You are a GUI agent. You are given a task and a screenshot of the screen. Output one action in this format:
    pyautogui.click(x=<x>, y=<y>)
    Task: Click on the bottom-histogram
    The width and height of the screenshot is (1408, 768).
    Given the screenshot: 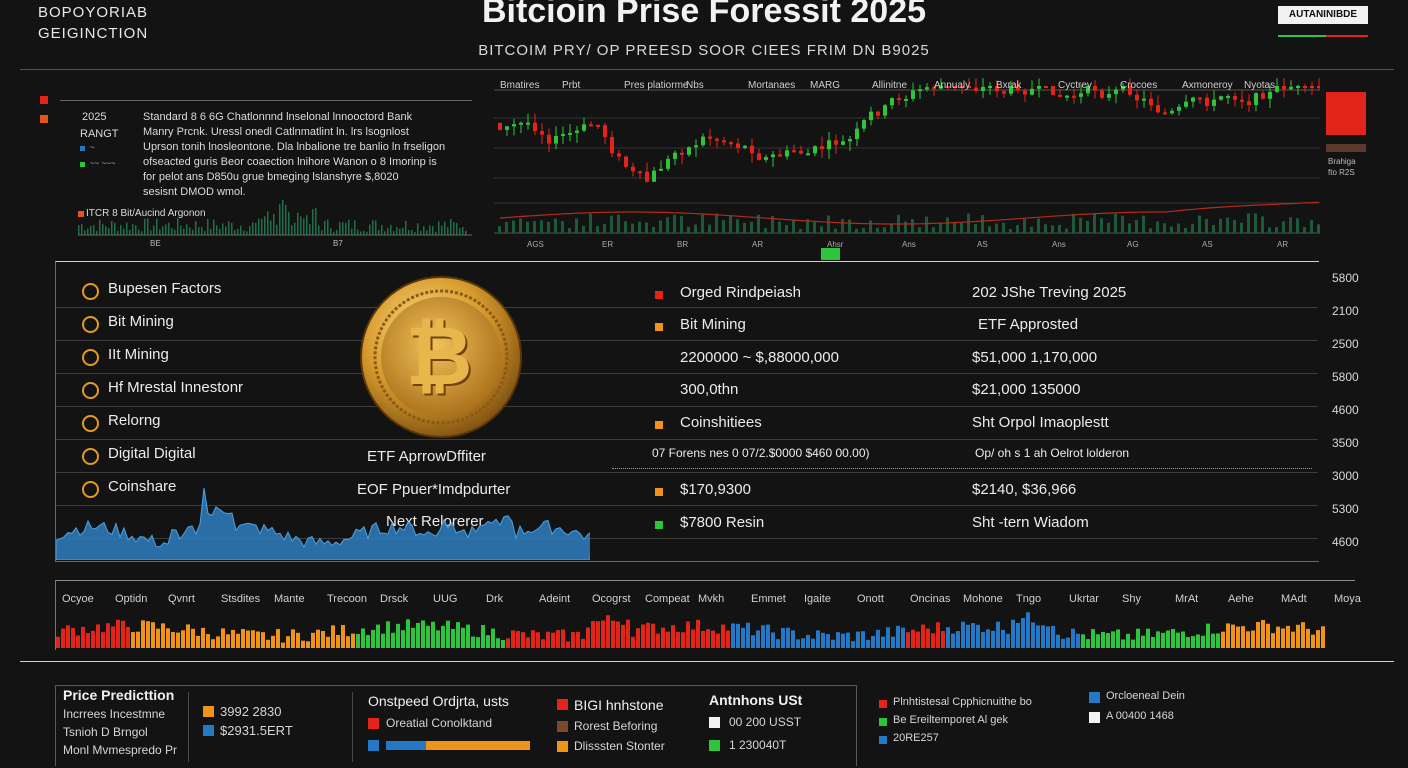 What is the action you would take?
    pyautogui.click(x=690, y=630)
    